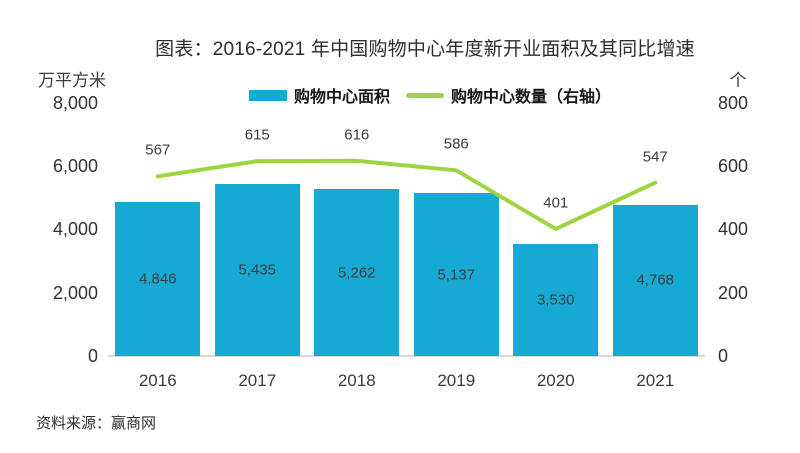 This screenshot has width=800, height=453. Describe the element at coordinates (75, 229) in the screenshot. I see `left-axis-tick: 4,000` at that location.